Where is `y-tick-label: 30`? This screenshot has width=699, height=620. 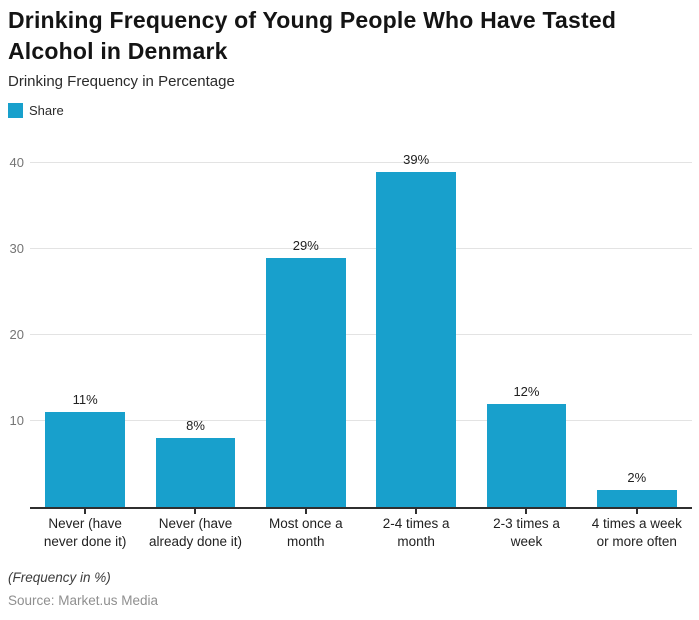 y-tick-label: 30 is located at coordinates (16, 249).